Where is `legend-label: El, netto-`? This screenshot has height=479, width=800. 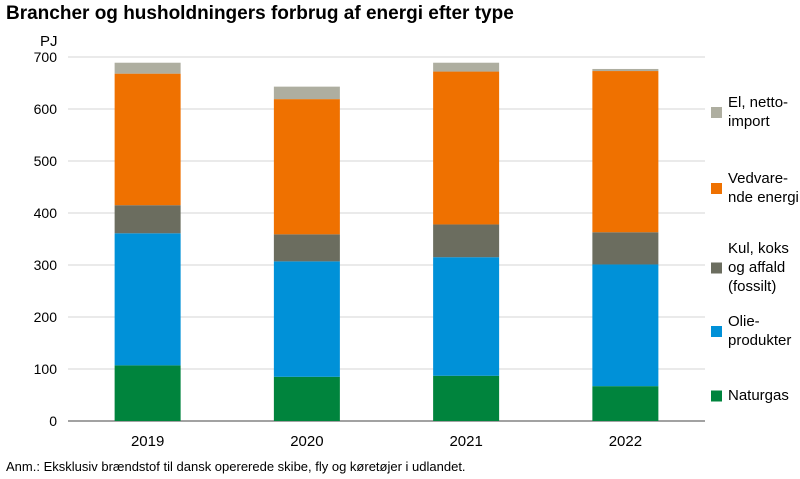
legend-label: El, netto- is located at coordinates (758, 102).